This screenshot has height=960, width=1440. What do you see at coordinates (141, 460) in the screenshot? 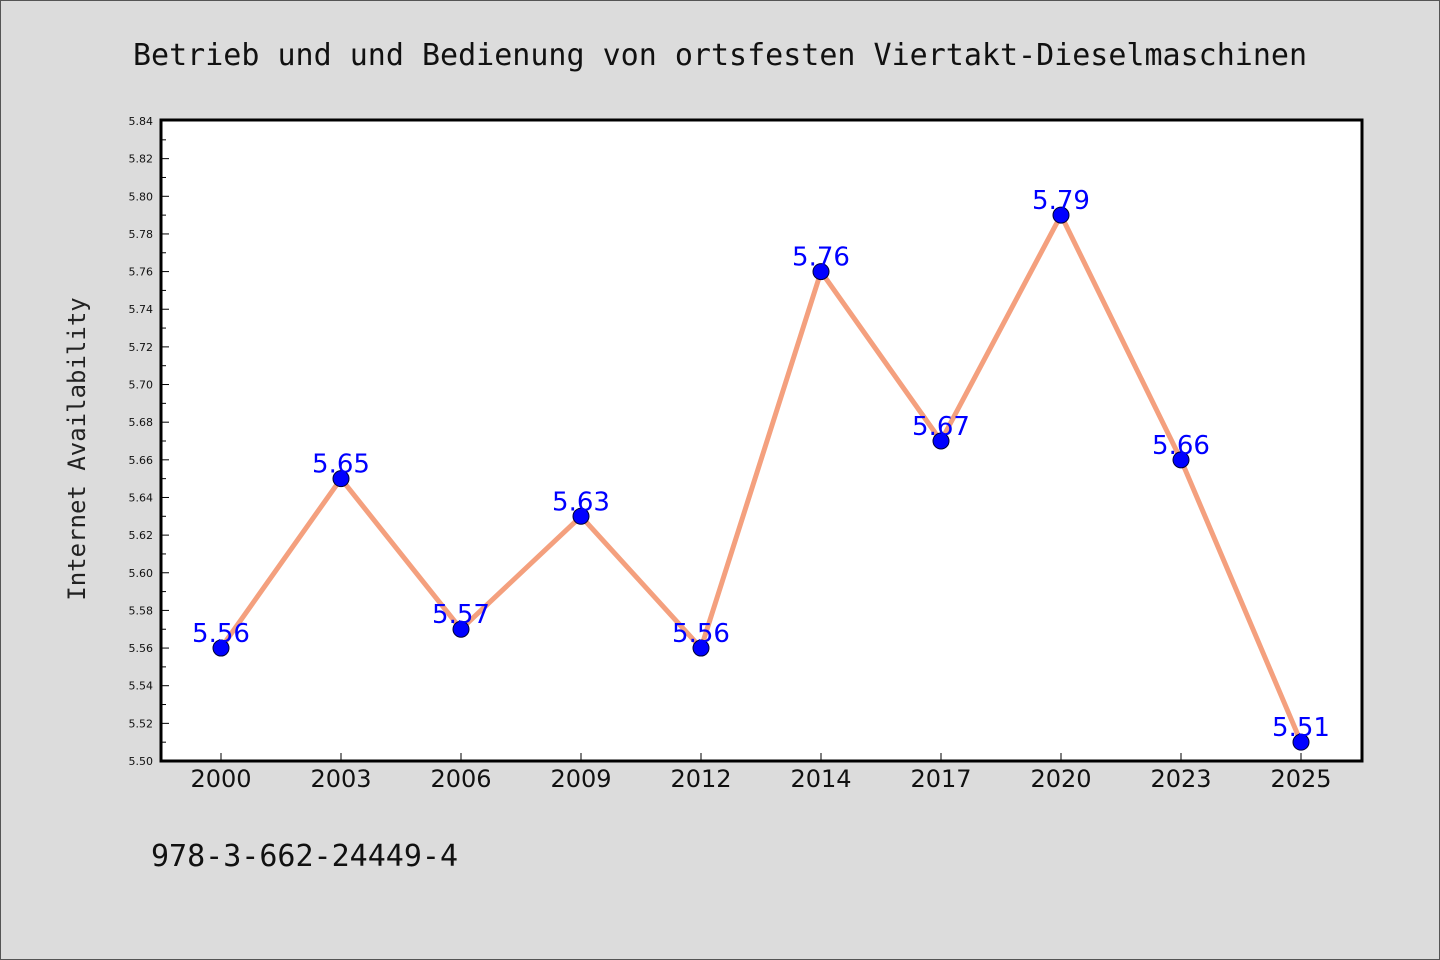
I see `y-tick-label: 5.66` at bounding box center [141, 460].